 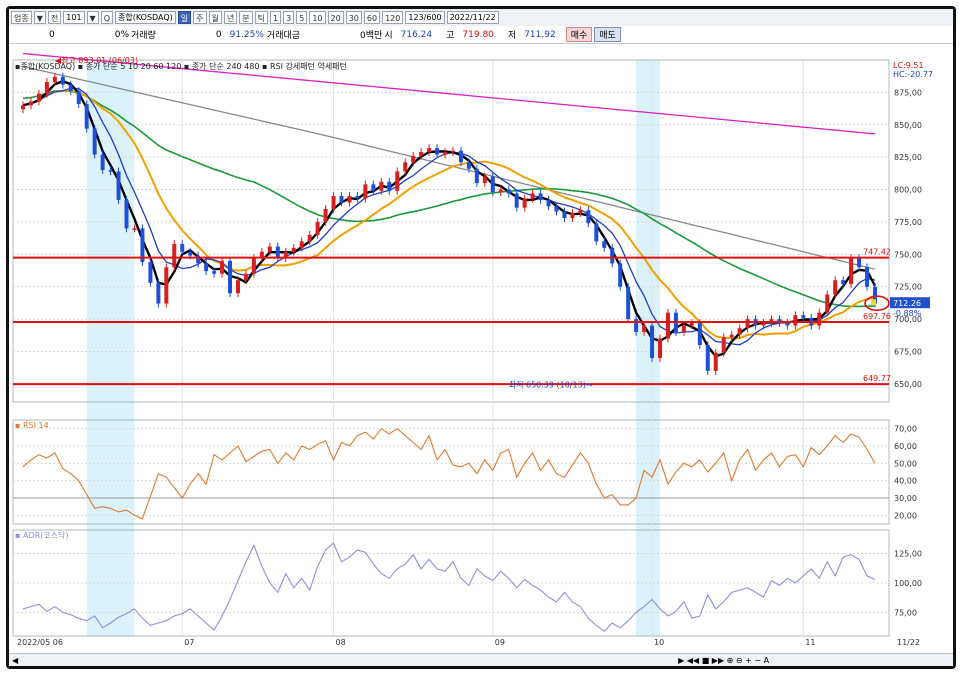 I want to click on rsi-tick-label: 50,00, so click(x=905, y=463).